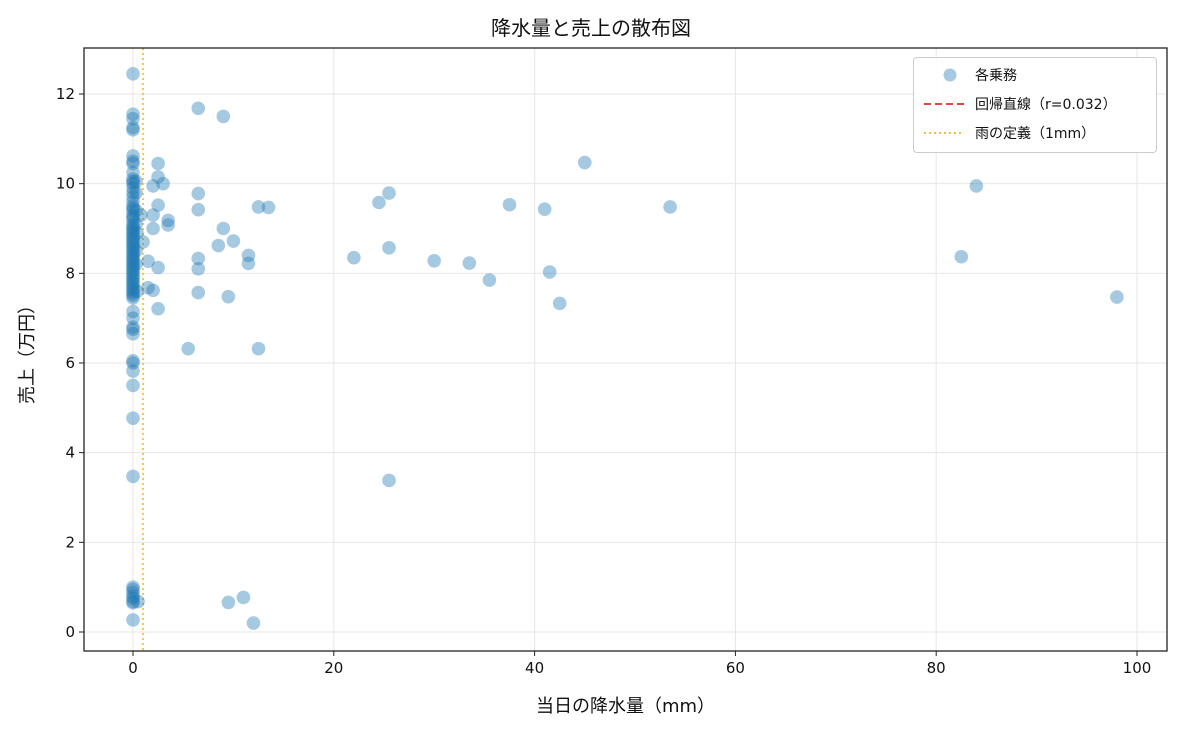  I want to click on y-tick-label: 12, so click(65, 94).